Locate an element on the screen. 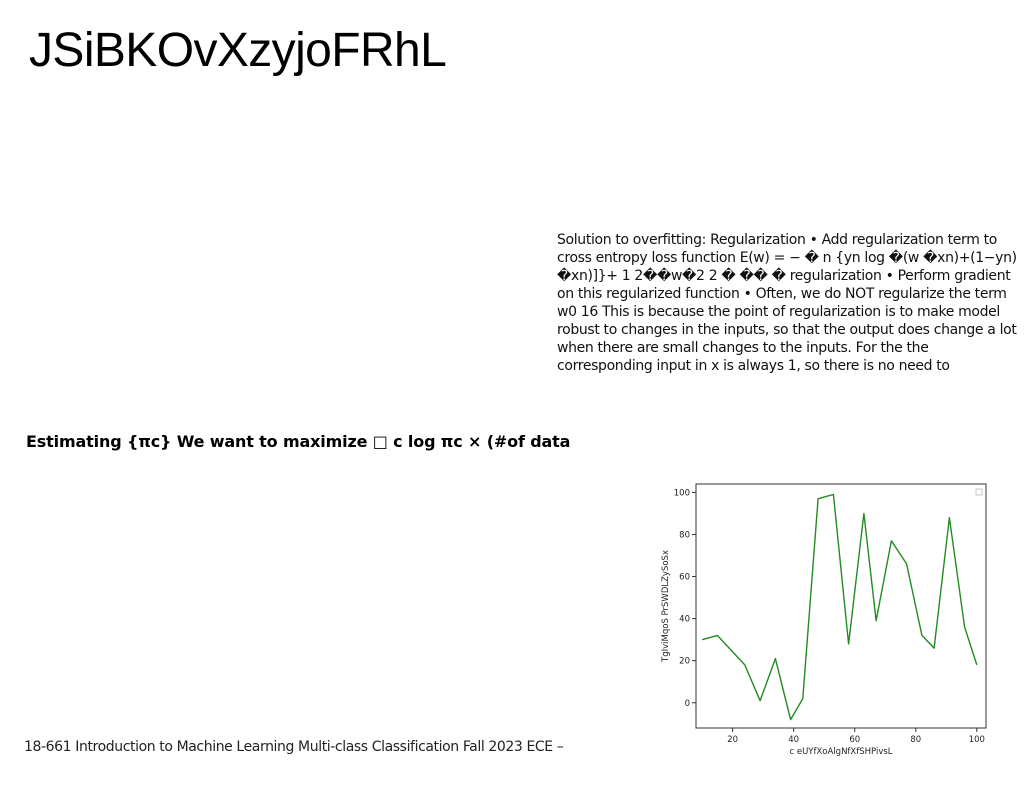 The width and height of the screenshot is (1024, 788). x-axis-label: c eUYfXoAlgNfXfSHPivsL is located at coordinates (840, 752).